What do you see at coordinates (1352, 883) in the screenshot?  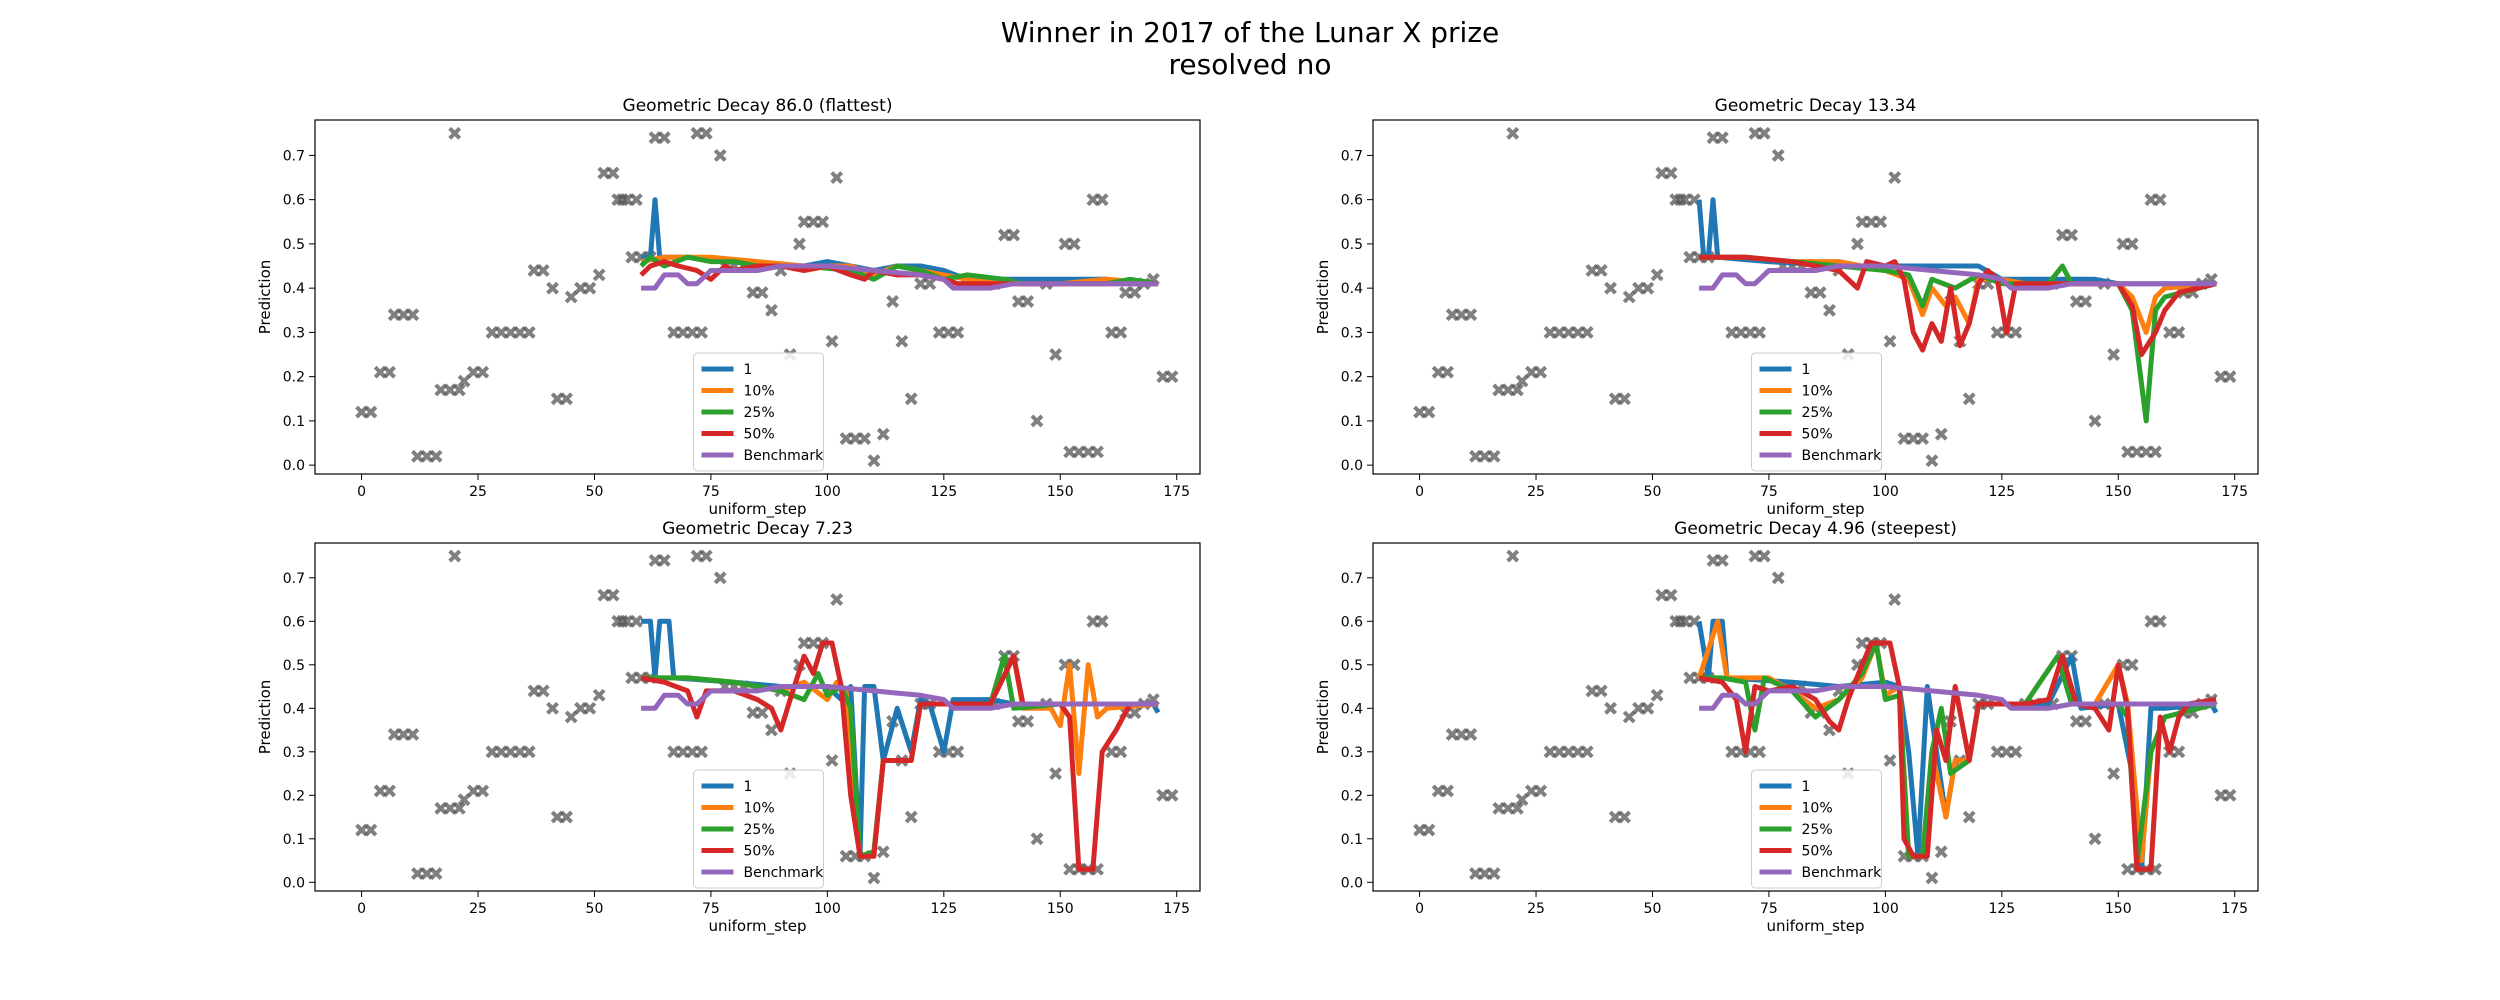 I see `y-tick-label: 0.0` at bounding box center [1352, 883].